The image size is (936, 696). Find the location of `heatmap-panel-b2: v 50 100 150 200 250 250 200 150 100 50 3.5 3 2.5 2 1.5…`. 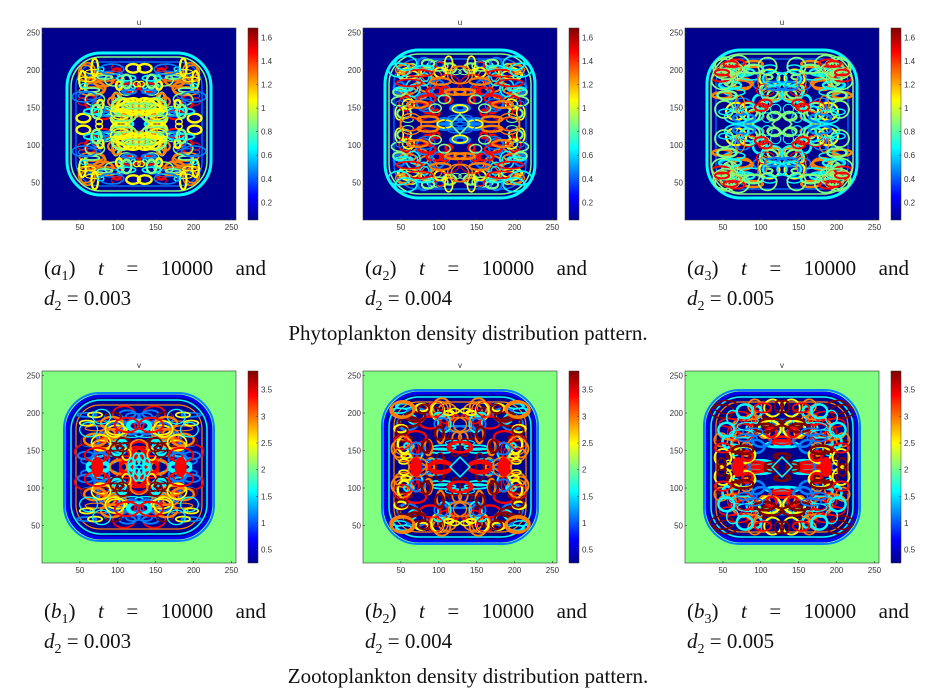

heatmap-panel-b2: v 50 100 150 200 250 250 200 150 100 50 3.5 3 2.5 2 1.5… is located at coordinates (466, 474).